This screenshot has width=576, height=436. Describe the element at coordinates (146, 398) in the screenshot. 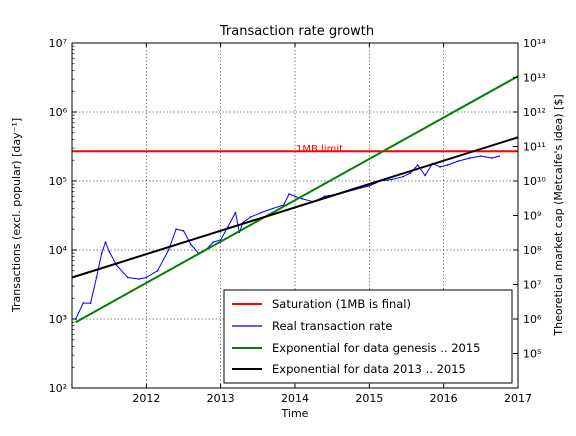

I see `x-tick-label: 2012` at that location.